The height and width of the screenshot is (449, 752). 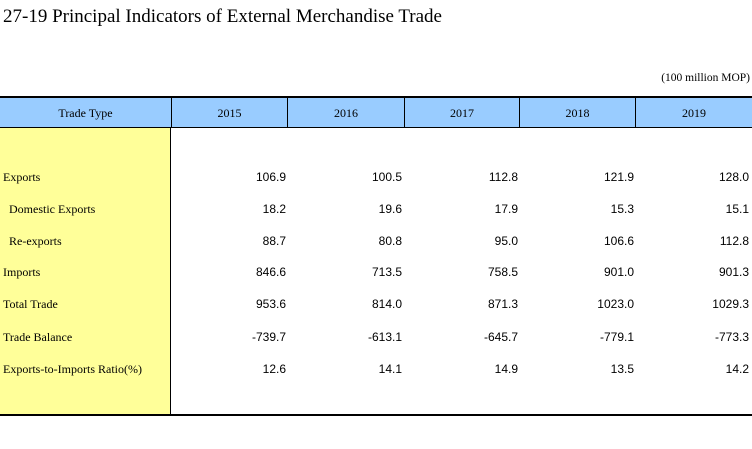 I want to click on cell-2015: 88.7, so click(x=274, y=241).